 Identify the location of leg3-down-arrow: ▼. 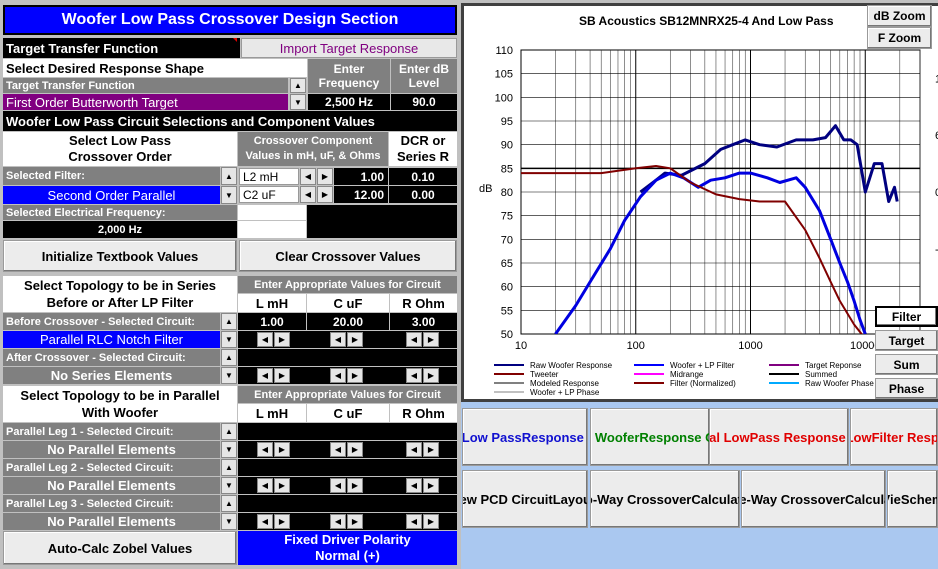
(229, 521).